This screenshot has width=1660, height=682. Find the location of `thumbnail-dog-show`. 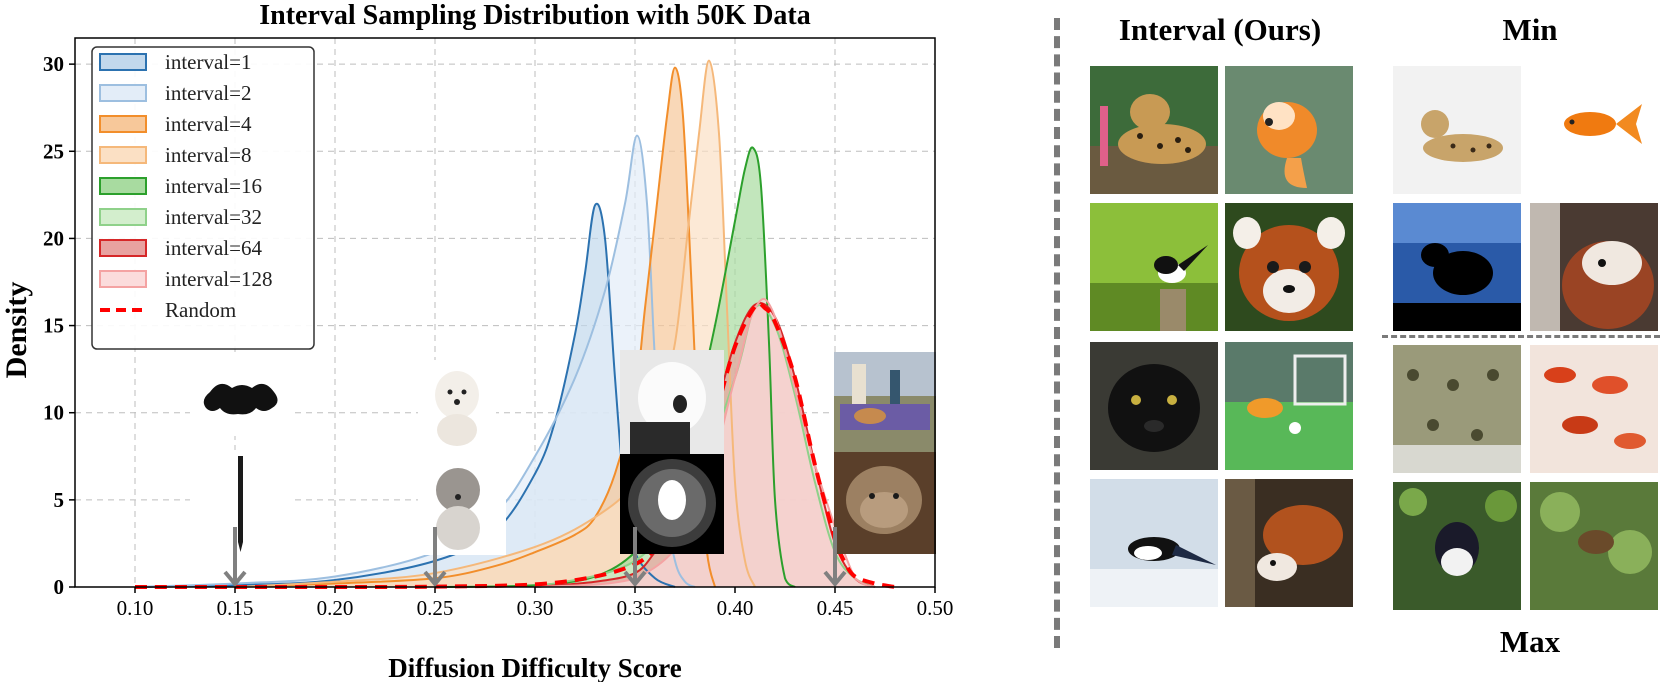

thumbnail-dog-show is located at coordinates (885, 402).